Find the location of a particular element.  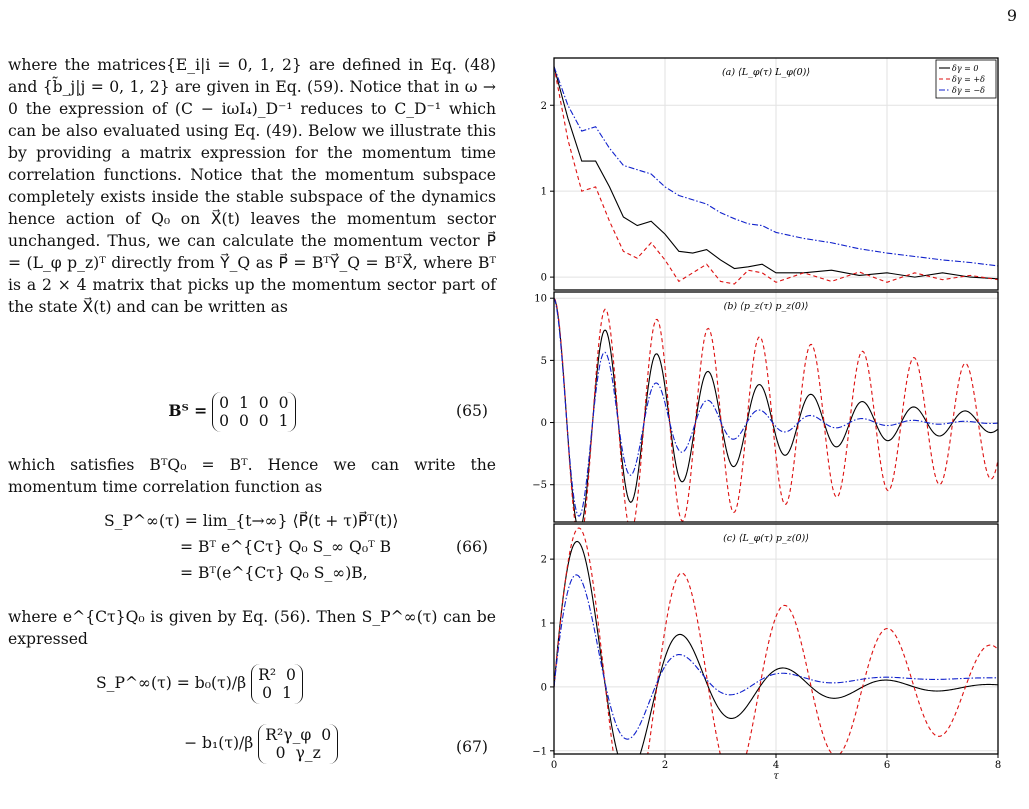

eq65-lhs: Bᵀ = is located at coordinates (188, 410).